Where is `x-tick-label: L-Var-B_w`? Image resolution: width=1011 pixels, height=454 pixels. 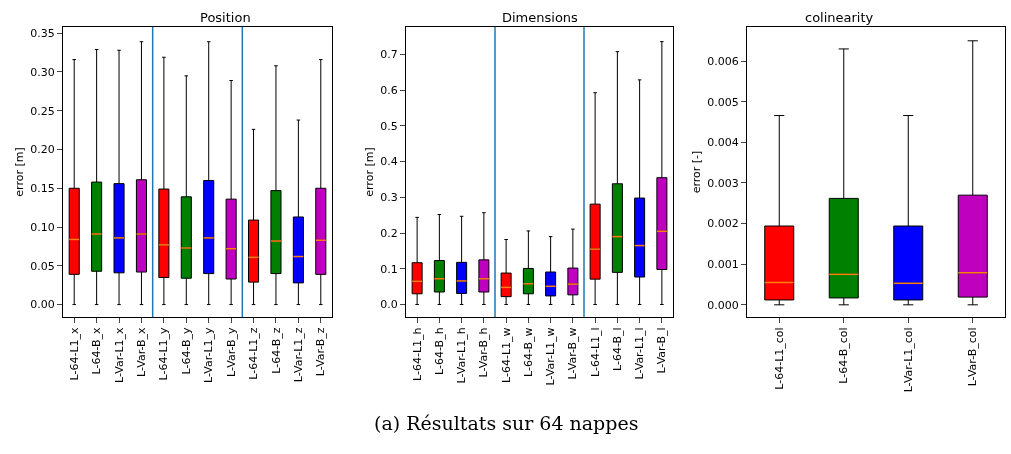 x-tick-label: L-Var-B_w is located at coordinates (573, 353).